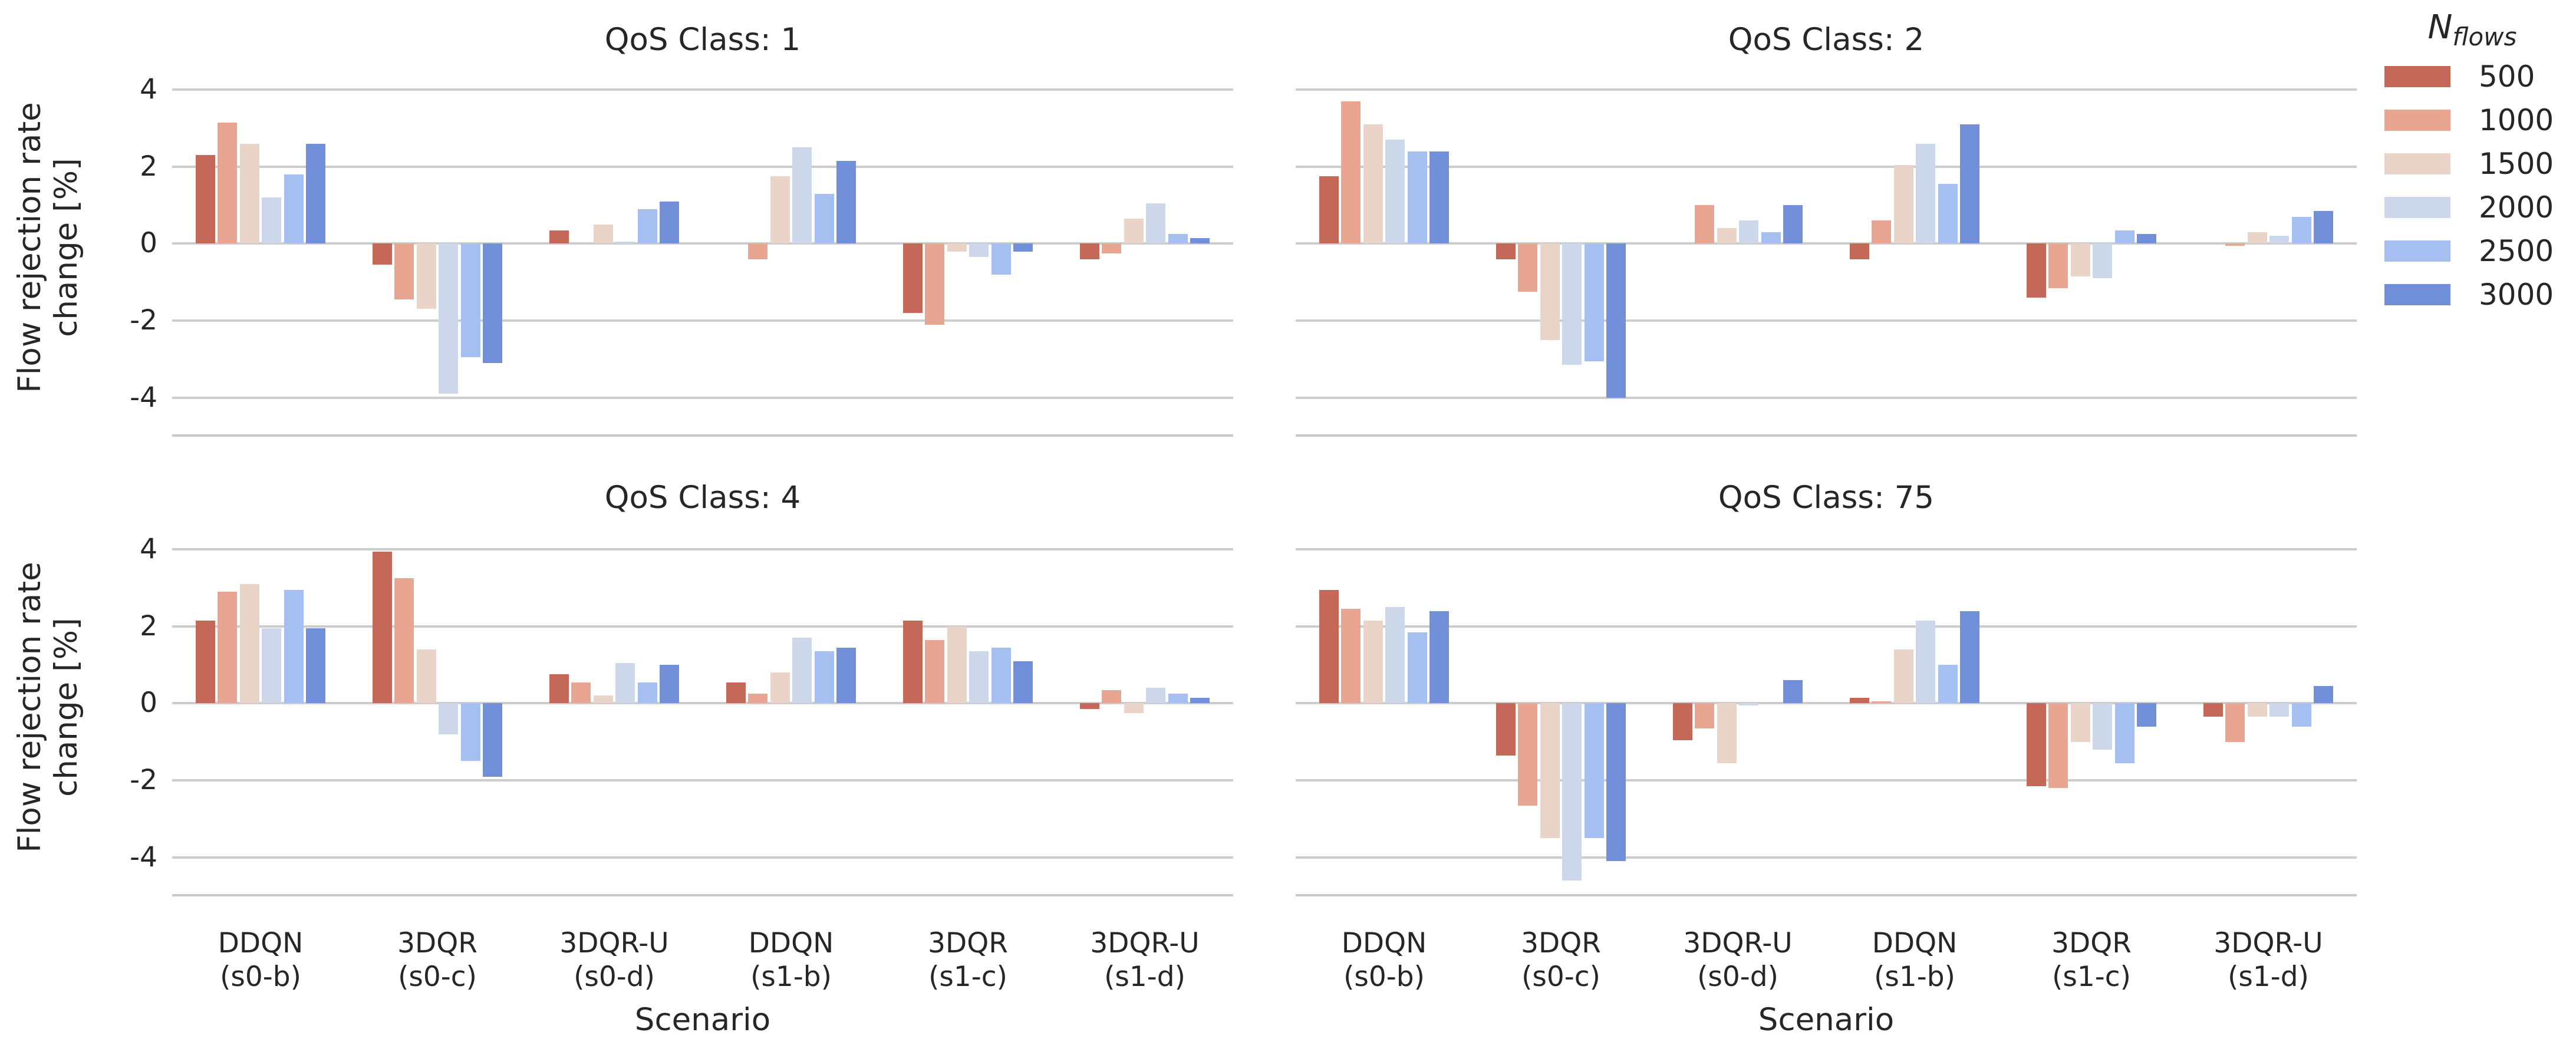  I want to click on bar-2500-ddqn-s0-b, so click(294, 647).